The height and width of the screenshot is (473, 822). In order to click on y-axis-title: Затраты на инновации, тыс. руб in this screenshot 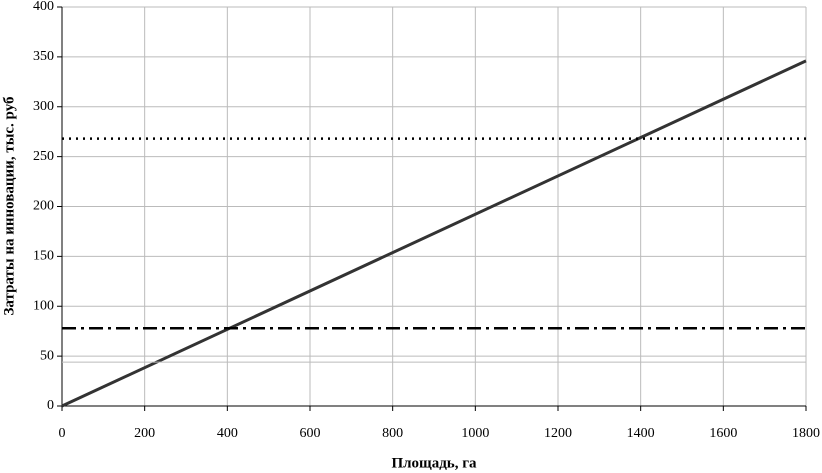, I will do `click(9, 205)`.